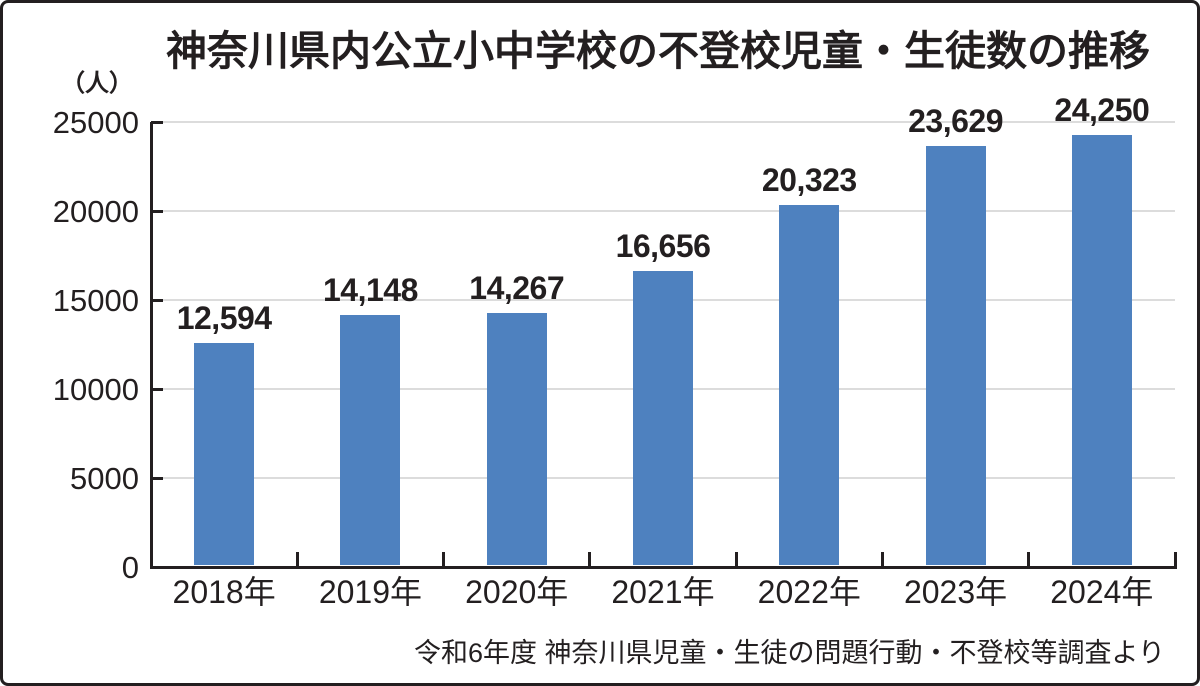 This screenshot has width=1200, height=686. What do you see at coordinates (809, 180) in the screenshot?
I see `bar-value-label: 20,323` at bounding box center [809, 180].